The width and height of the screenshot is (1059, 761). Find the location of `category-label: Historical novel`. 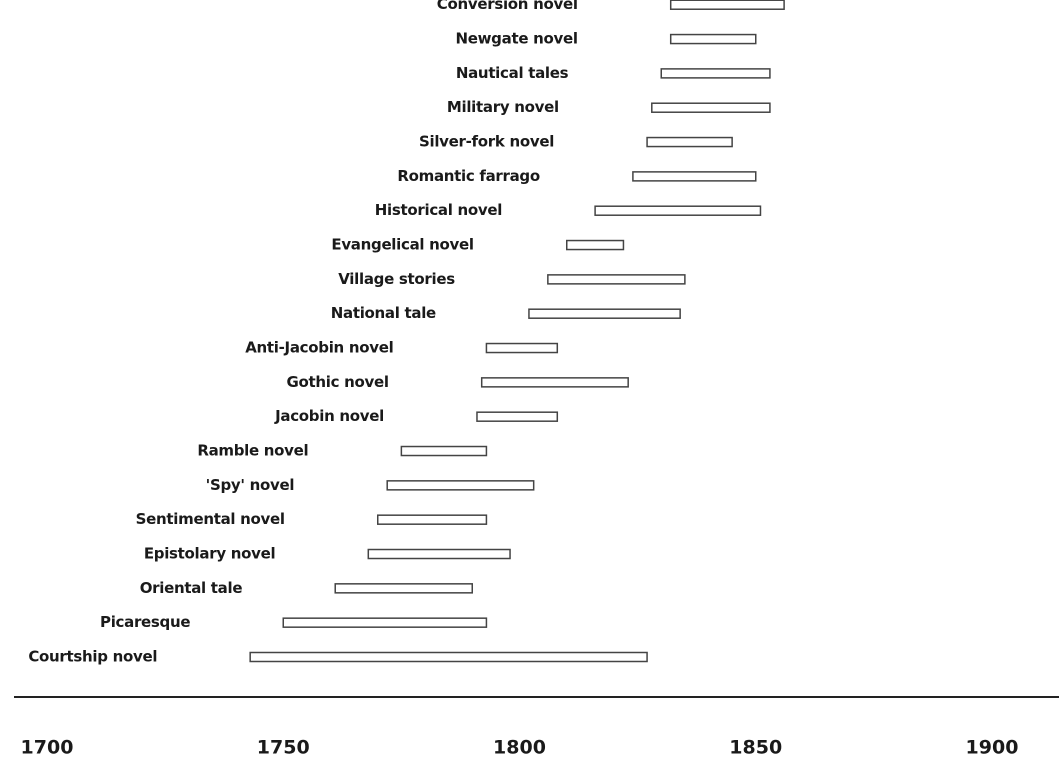

category-label: Historical novel is located at coordinates (438, 210).